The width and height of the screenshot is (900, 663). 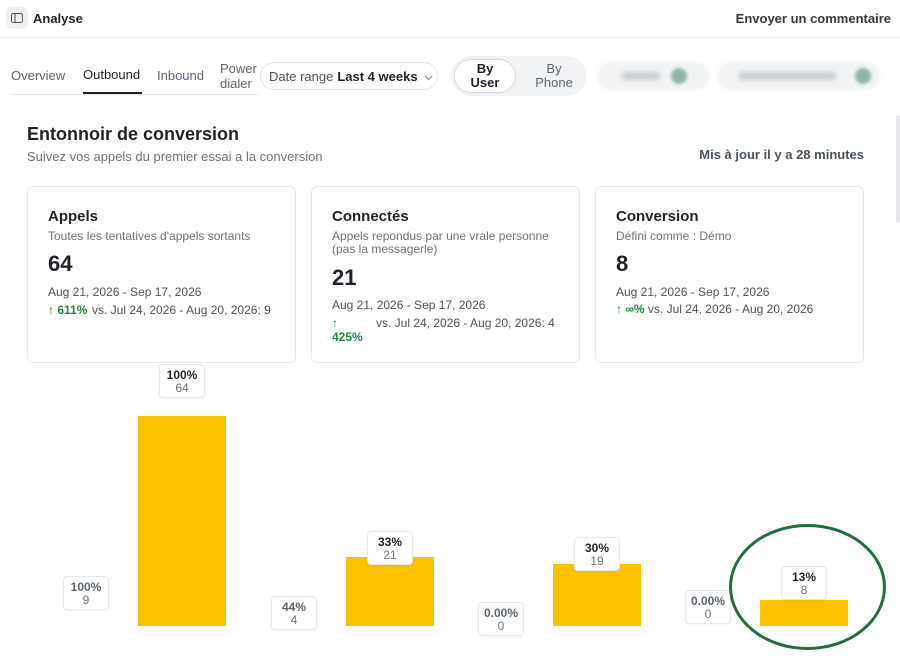 I want to click on data-label: 100% 64, so click(x=182, y=381).